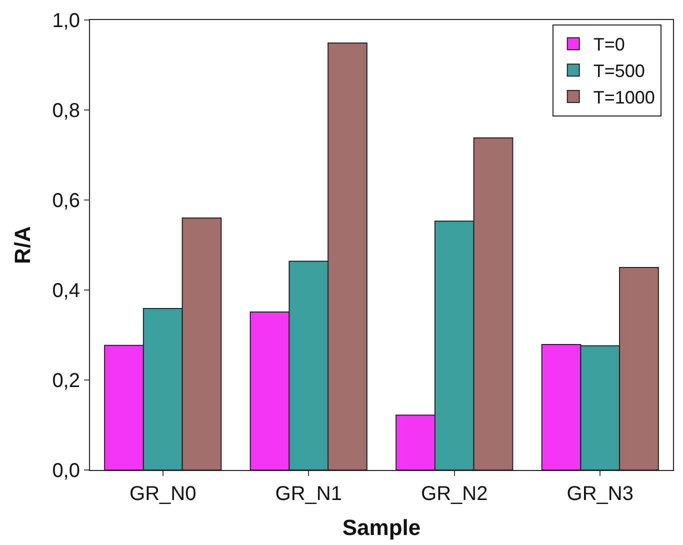 This screenshot has height=545, width=683. What do you see at coordinates (609, 44) in the screenshot?
I see `legend-label: T=0` at bounding box center [609, 44].